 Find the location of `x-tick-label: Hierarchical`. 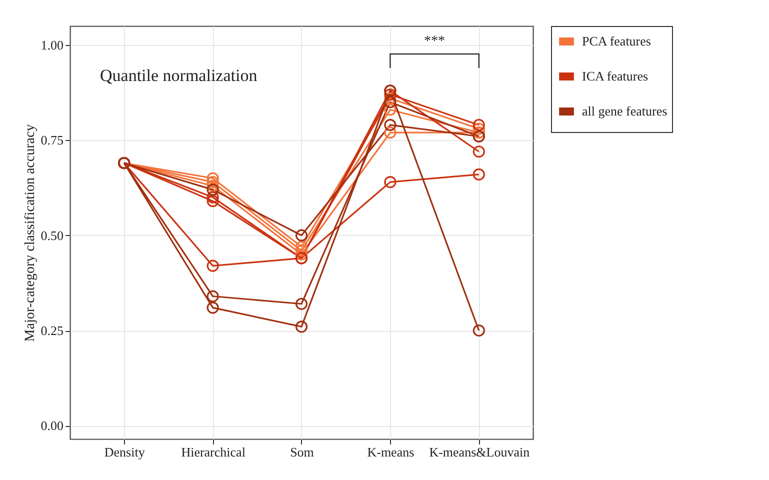

x-tick-label: Hierarchical is located at coordinates (213, 452).